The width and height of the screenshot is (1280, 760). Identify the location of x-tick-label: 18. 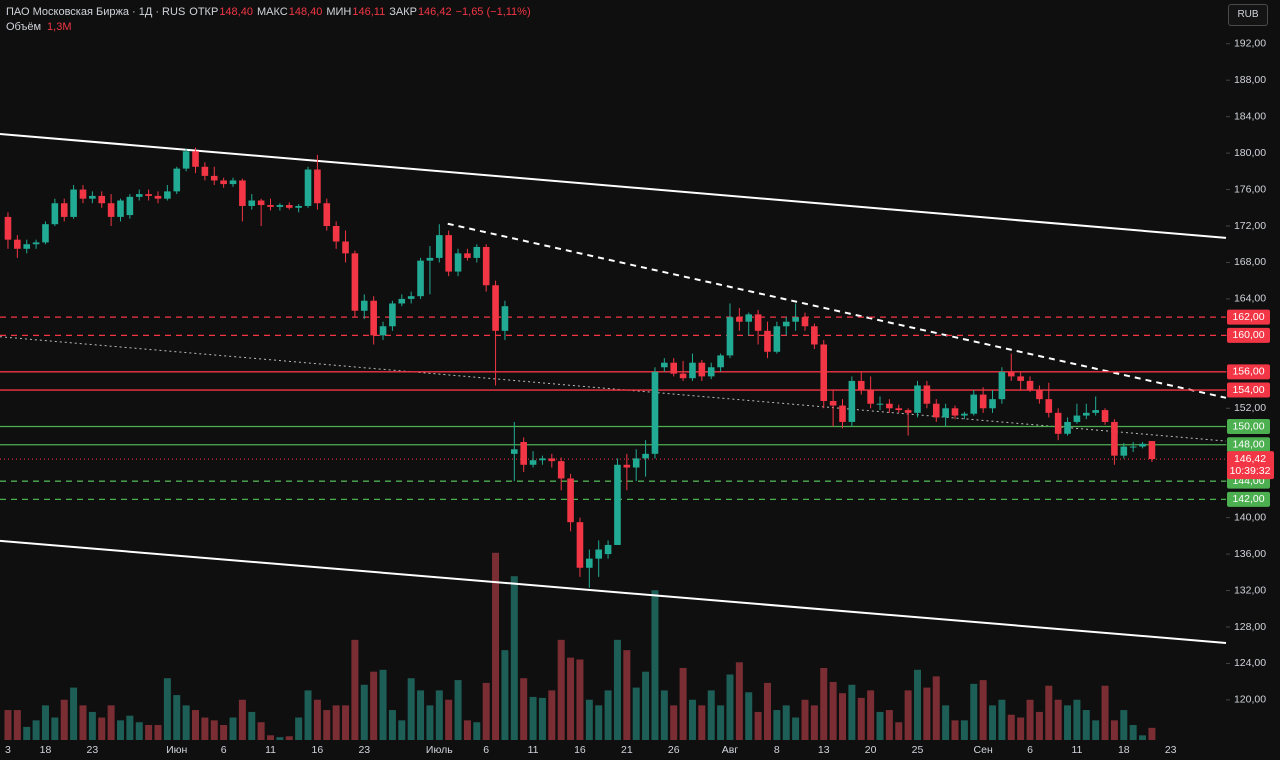
(1124, 750).